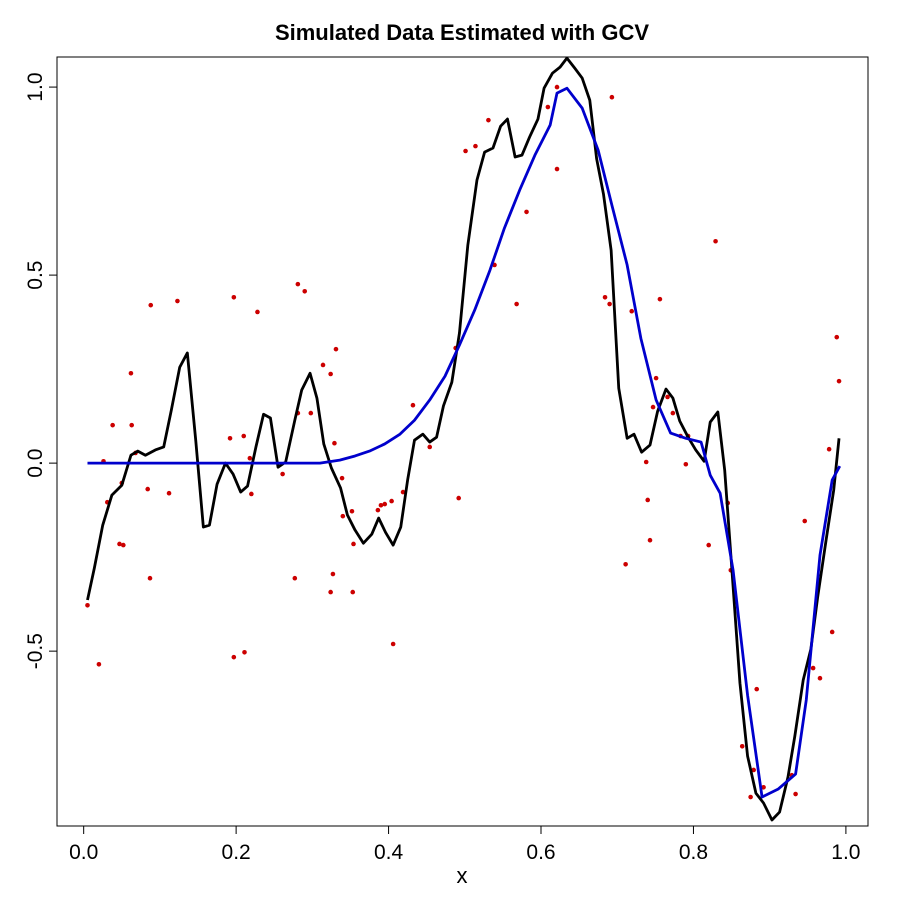 The image size is (900, 905). Describe the element at coordinates (462, 875) in the screenshot. I see `x-axis-label: x` at that location.